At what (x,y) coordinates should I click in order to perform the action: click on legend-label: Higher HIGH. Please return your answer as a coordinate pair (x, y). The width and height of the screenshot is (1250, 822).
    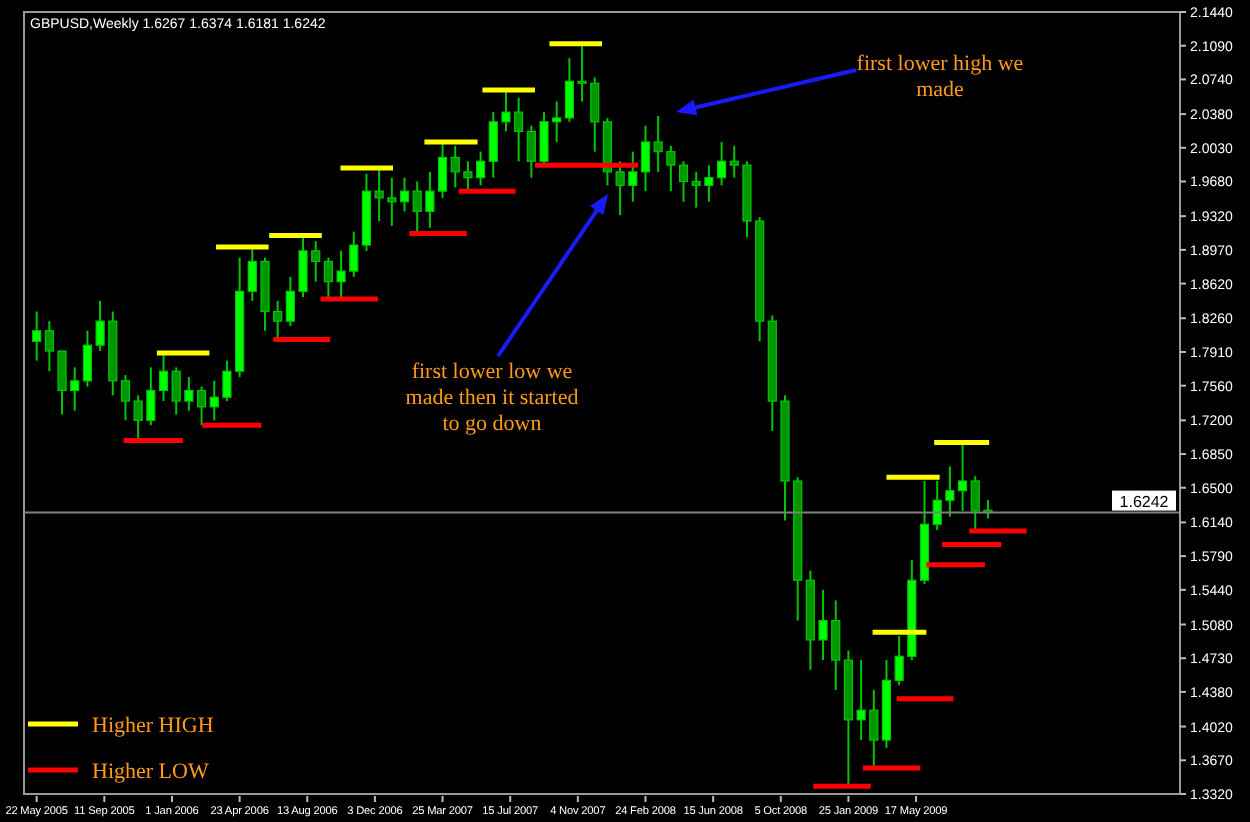
    Looking at the image, I should click on (153, 726).